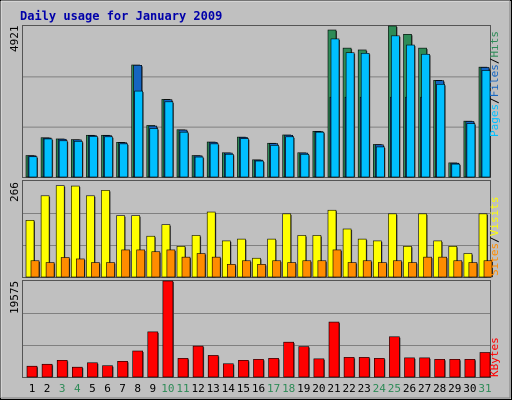 The height and width of the screenshot is (405, 512). Describe the element at coordinates (303, 388) in the screenshot. I see `x-tick-label-day-19: 19` at that location.